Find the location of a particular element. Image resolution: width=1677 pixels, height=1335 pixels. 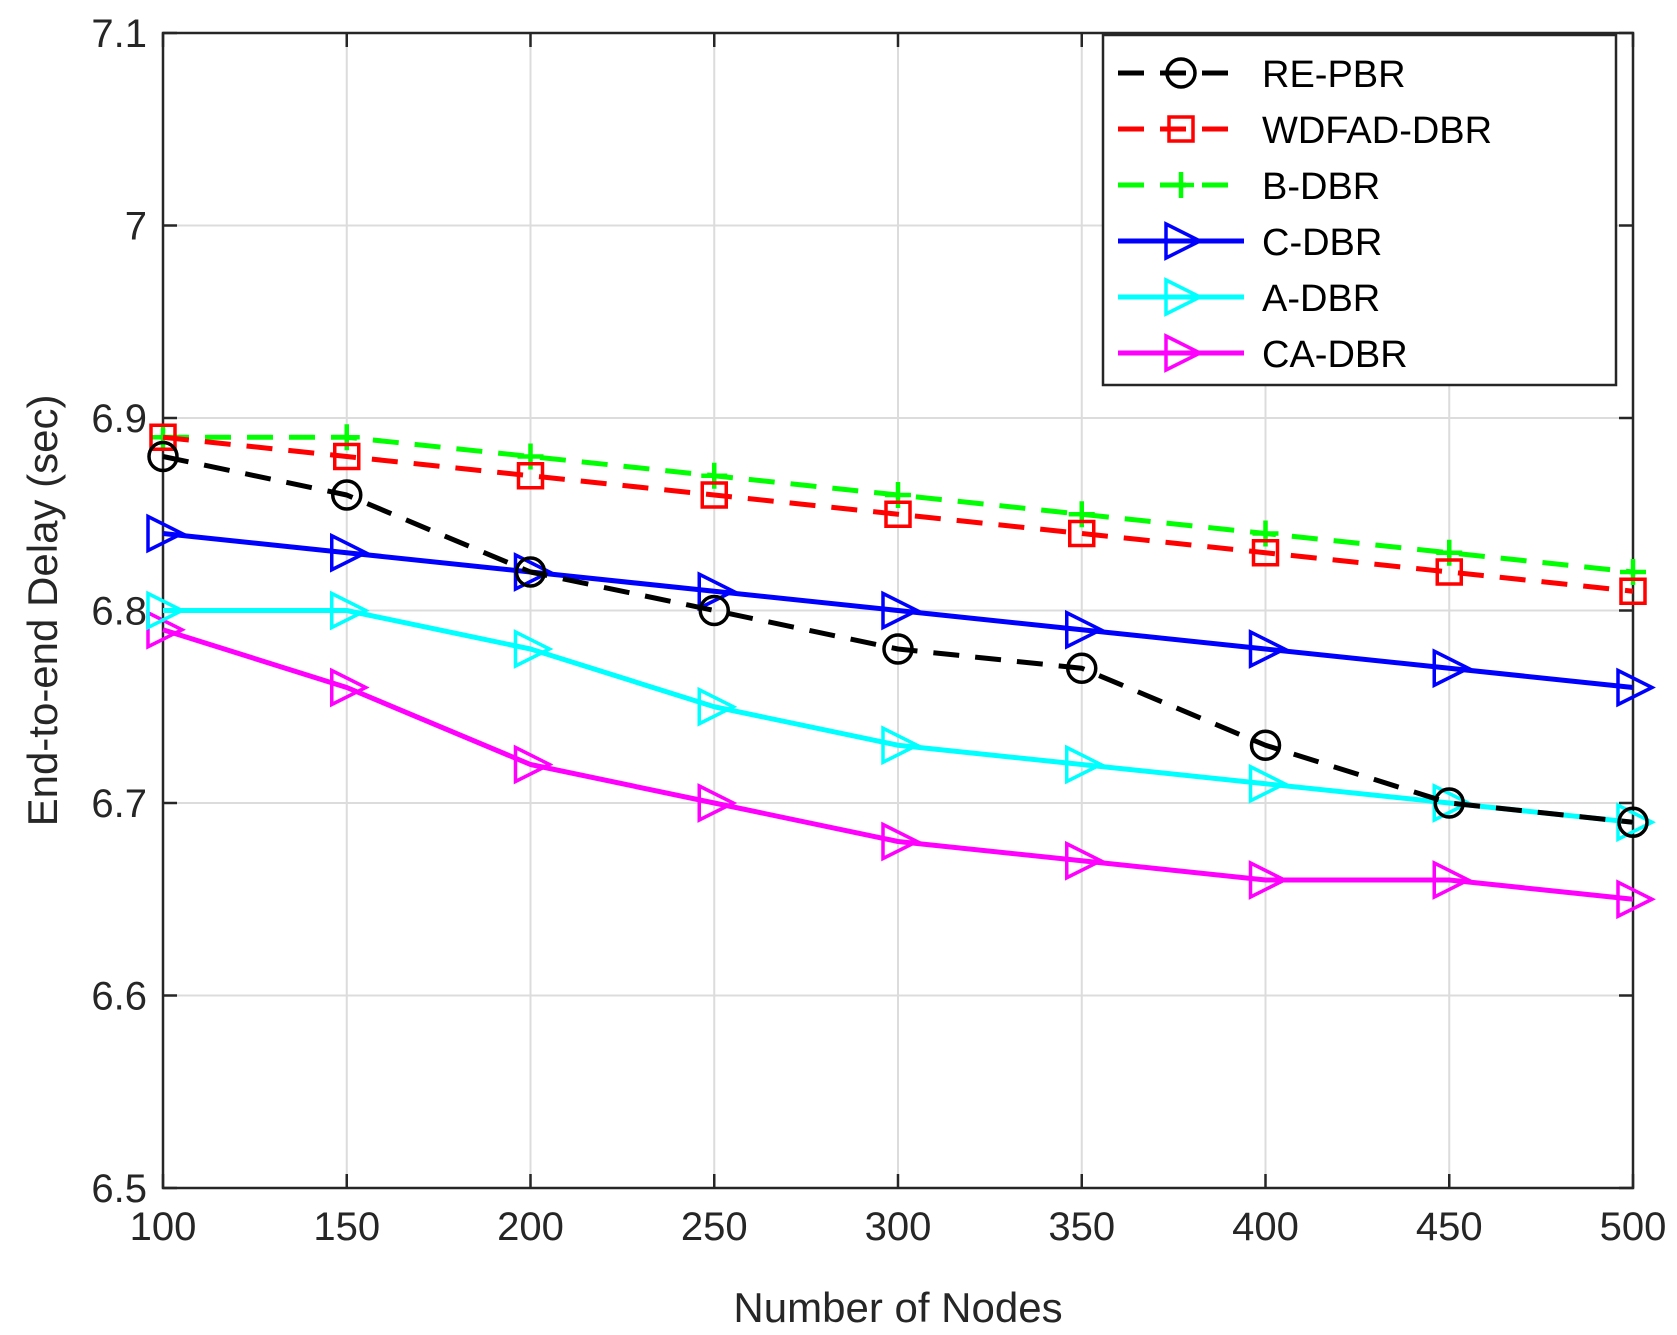

x-tick-label: 250 is located at coordinates (714, 1227).